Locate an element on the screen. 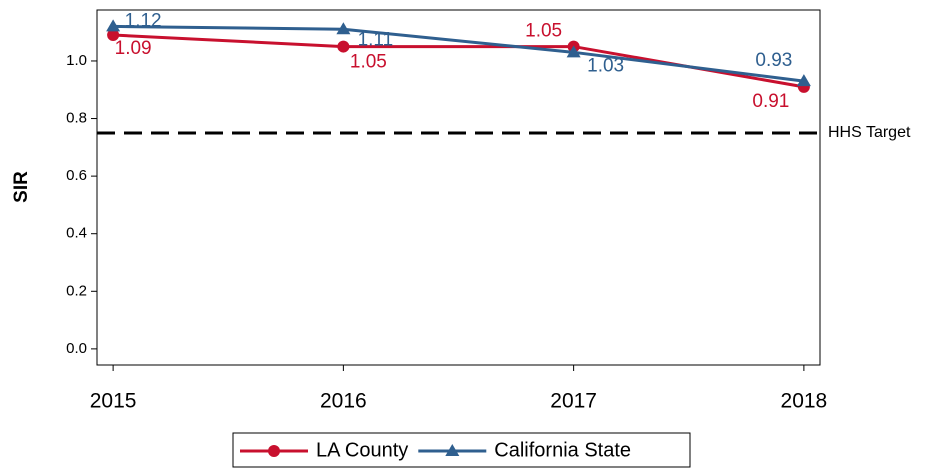 This screenshot has width=943, height=468. y-tick-label: 0.0 is located at coordinates (76, 348).